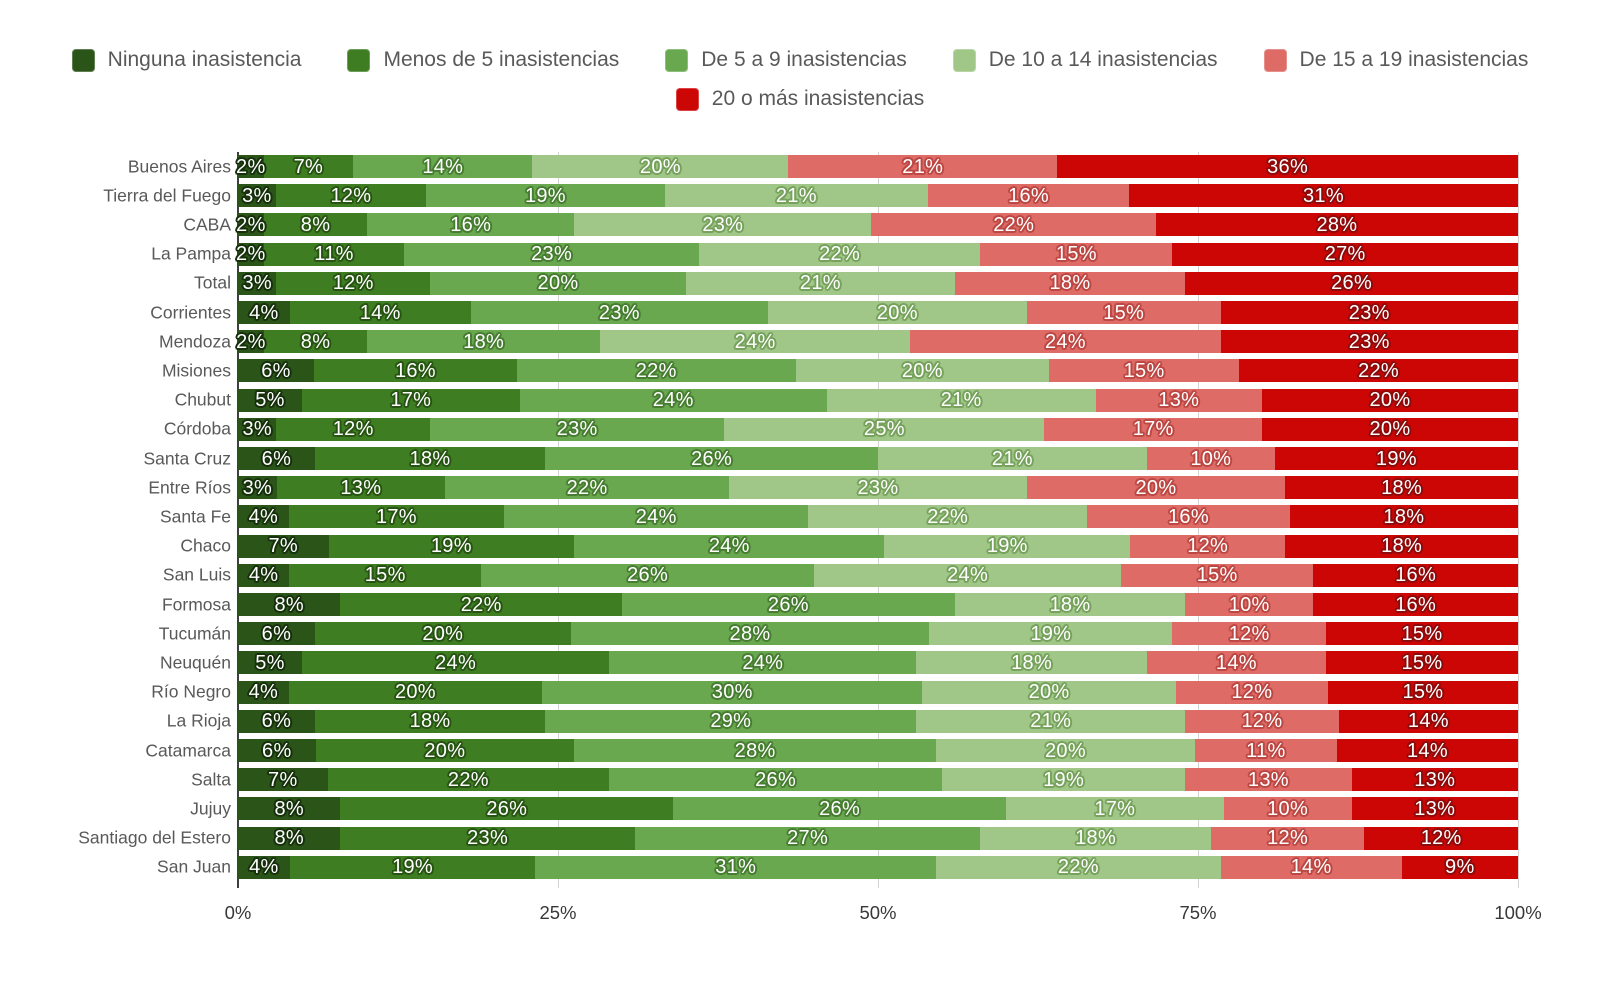  What do you see at coordinates (558, 912) in the screenshot?
I see `x-tick-label: 25%` at bounding box center [558, 912].